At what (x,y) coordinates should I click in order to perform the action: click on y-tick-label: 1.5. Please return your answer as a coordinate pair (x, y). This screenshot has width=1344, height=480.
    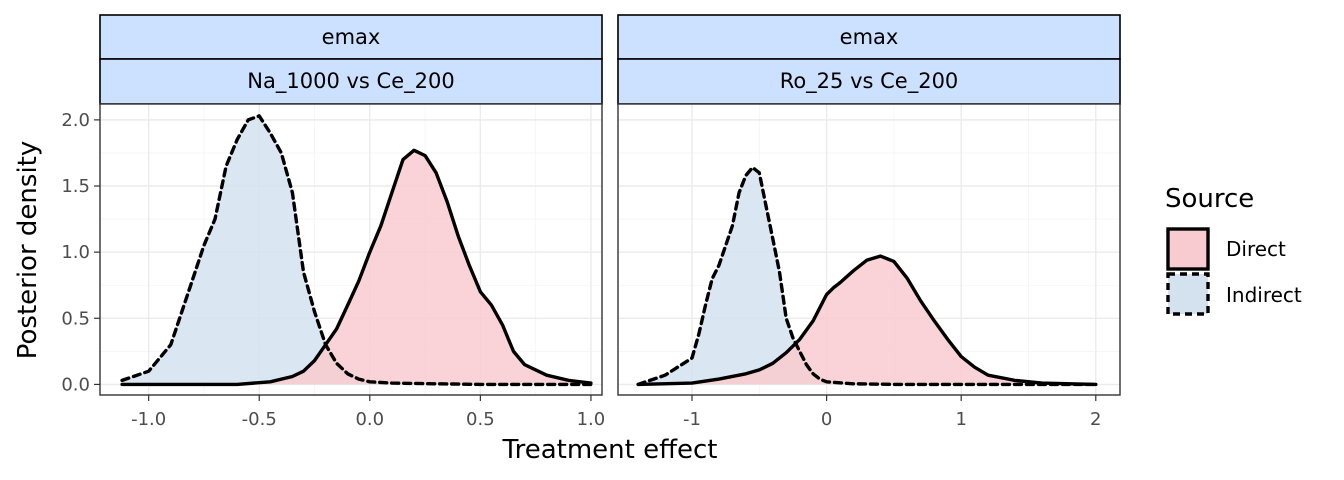
    Looking at the image, I should click on (75, 186).